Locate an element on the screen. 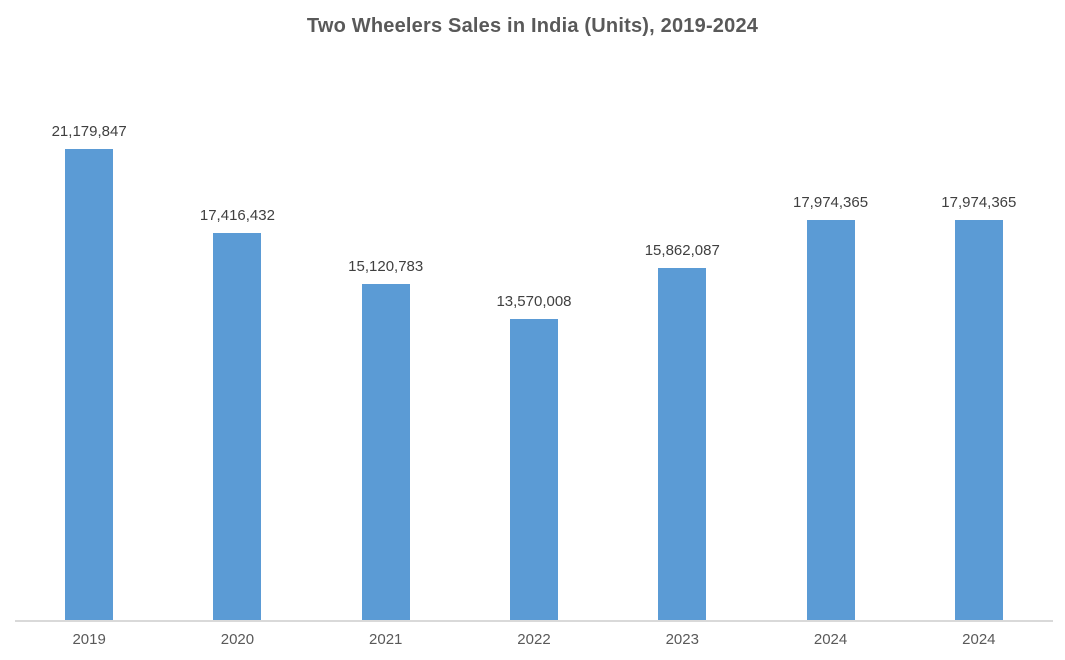 The width and height of the screenshot is (1065, 660). data-label: 21,179,847 is located at coordinates (89, 131).